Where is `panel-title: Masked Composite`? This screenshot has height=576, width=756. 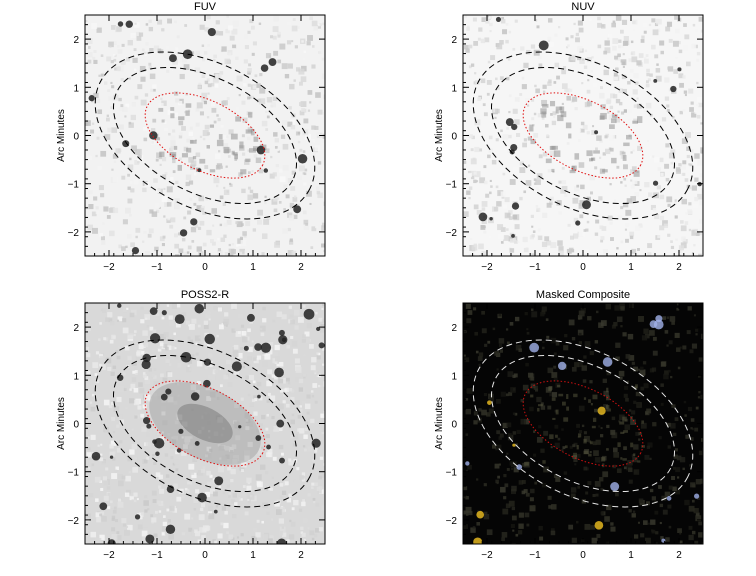 panel-title: Masked Composite is located at coordinates (583, 295).